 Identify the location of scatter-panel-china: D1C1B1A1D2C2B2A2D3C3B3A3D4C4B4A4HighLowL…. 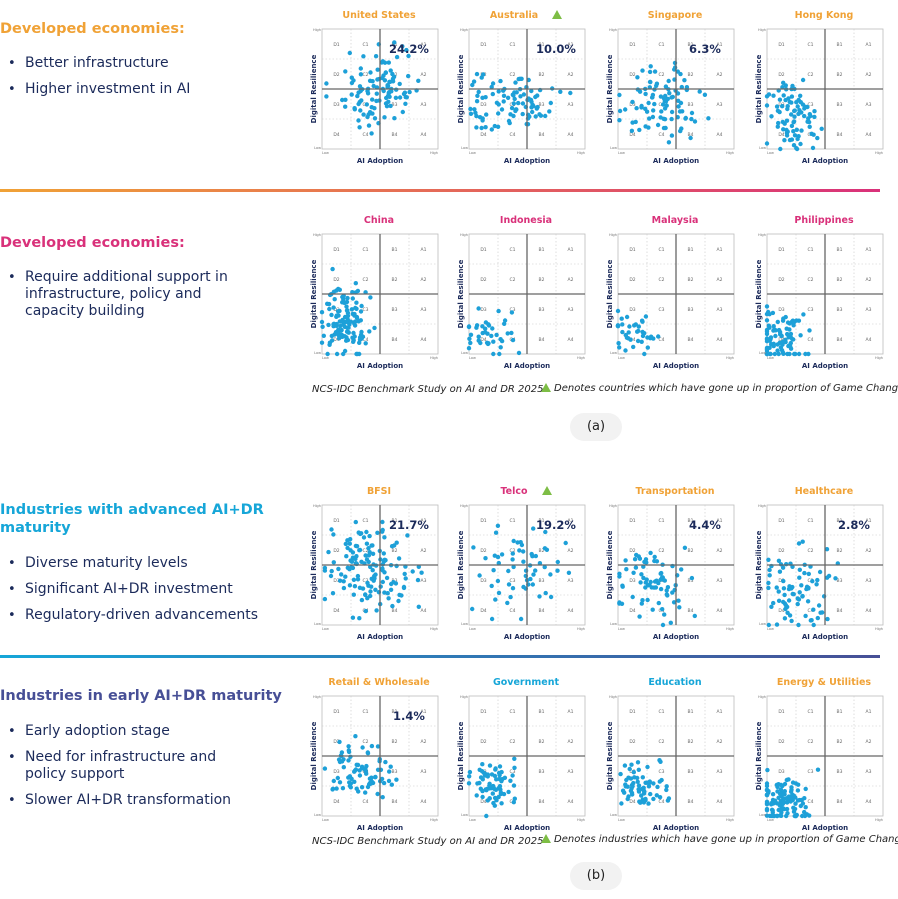
(379, 299).